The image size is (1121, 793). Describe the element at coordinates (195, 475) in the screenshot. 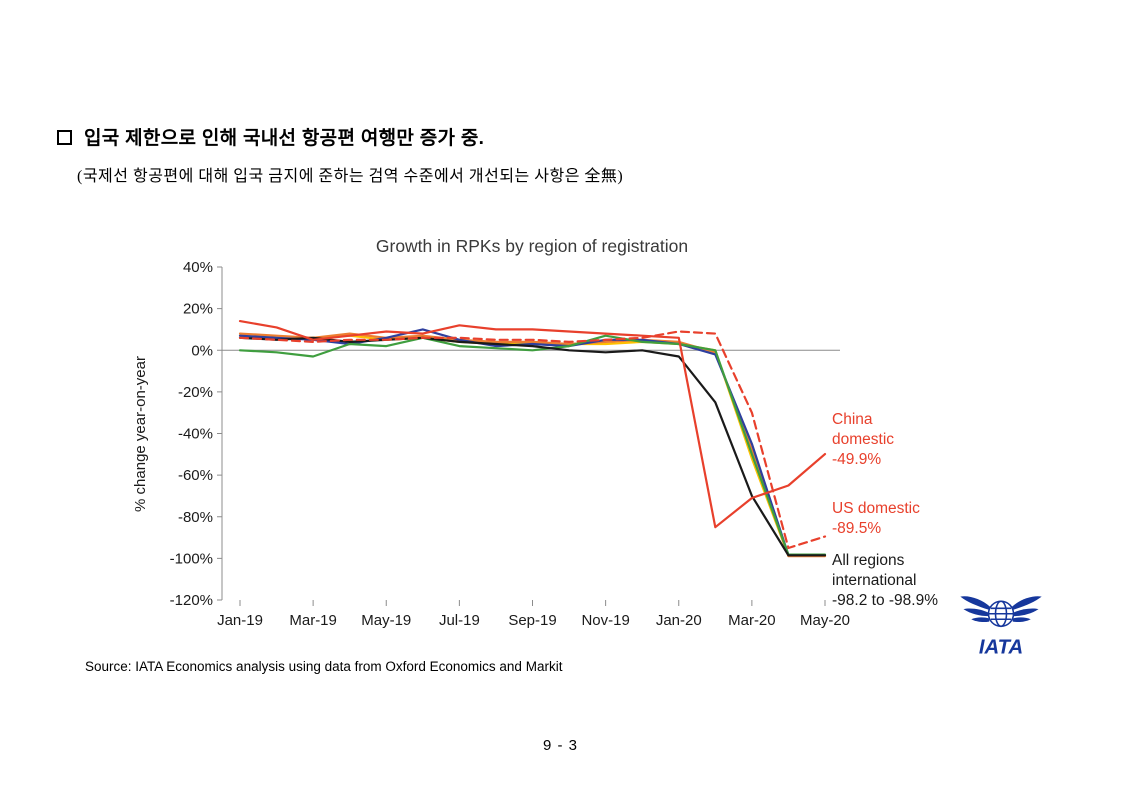

I see `y-tick-label: -60%` at that location.